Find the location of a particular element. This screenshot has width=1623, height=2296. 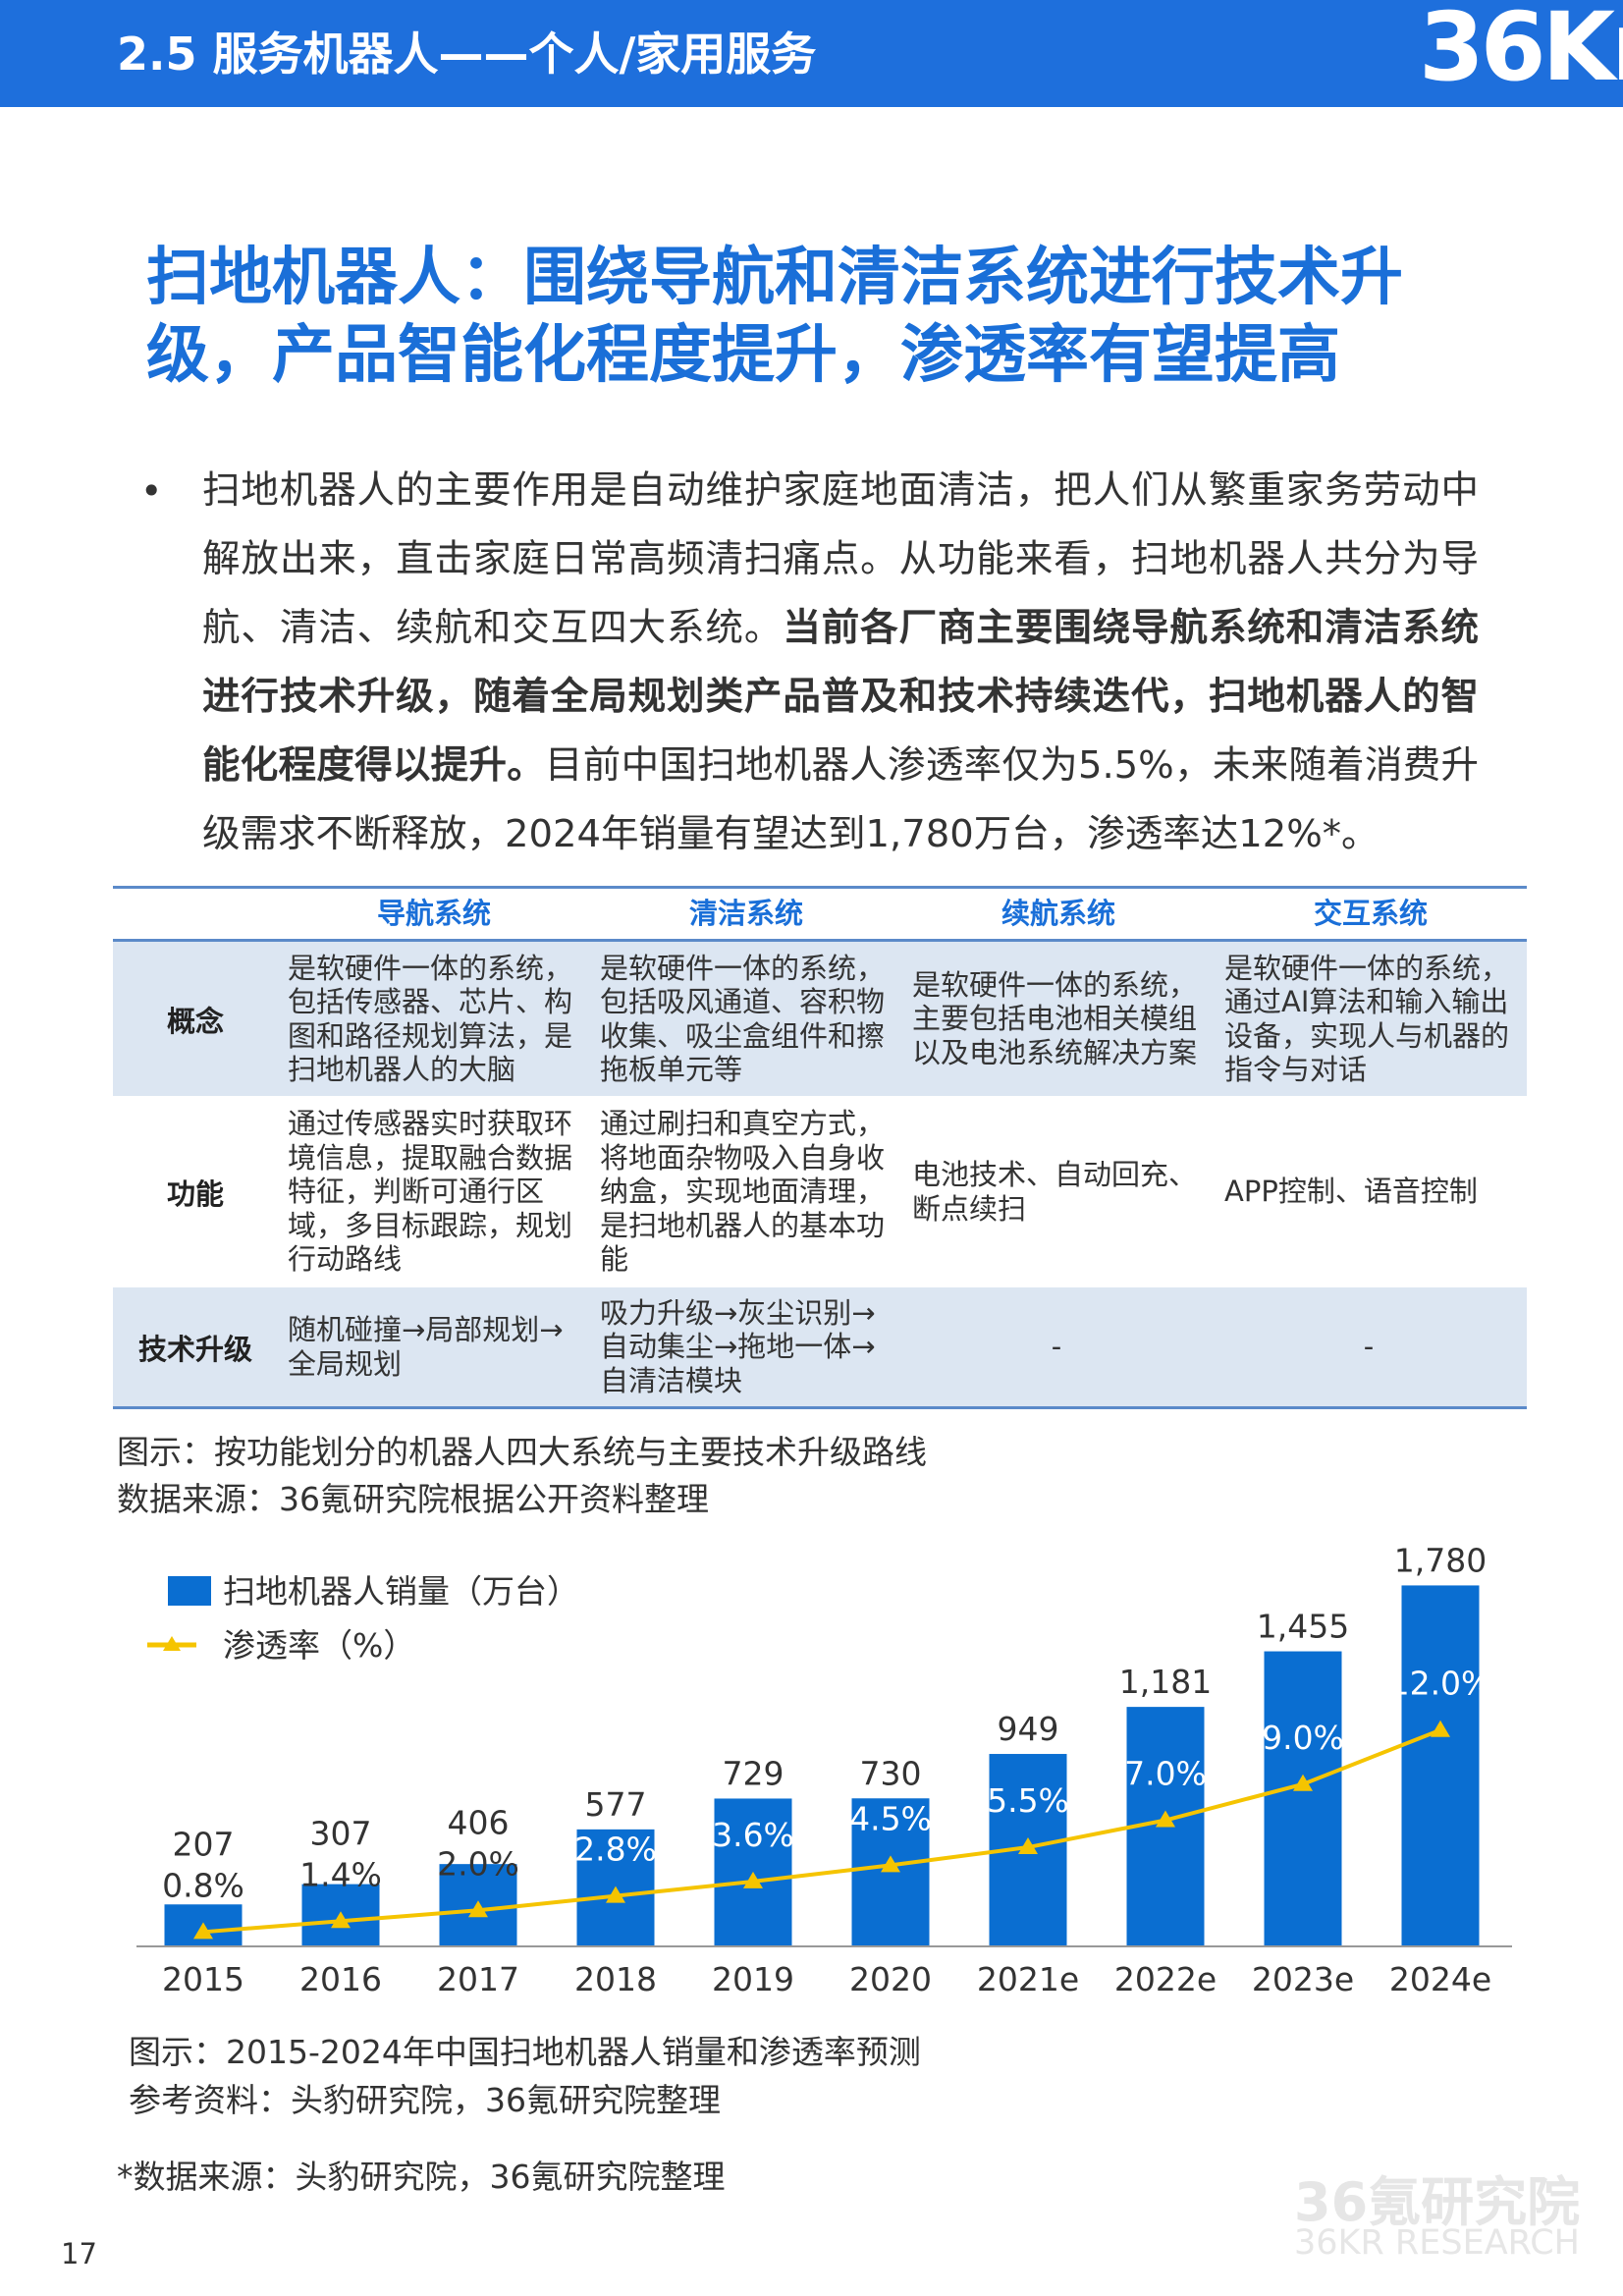

value-label: 577 is located at coordinates (616, 1804).